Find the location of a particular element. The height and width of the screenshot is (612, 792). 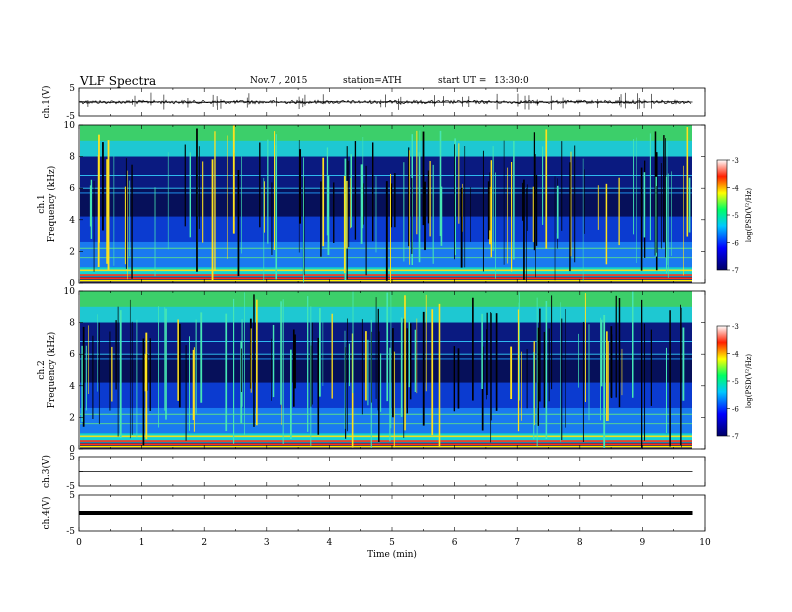

x-tick-label: 9 is located at coordinates (643, 543).